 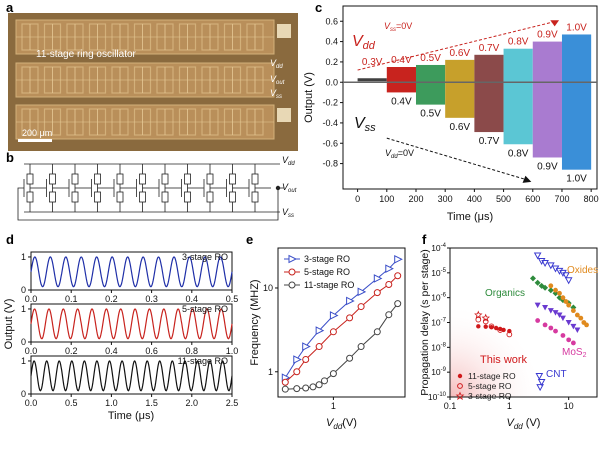 I want to click on y-tick-label: 0.2, so click(x=331, y=62).